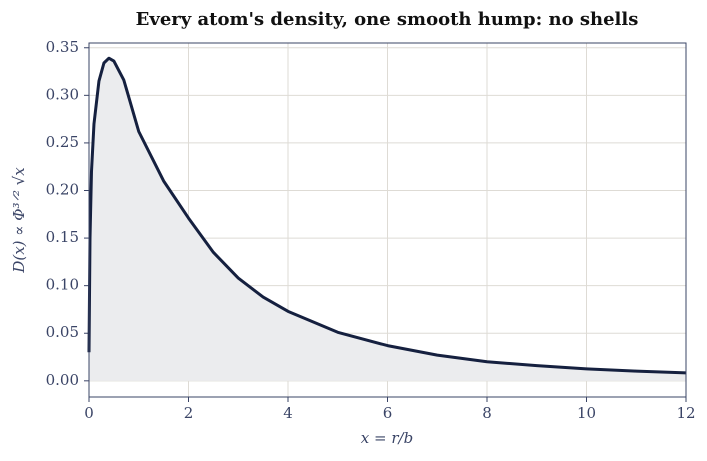  What do you see at coordinates (487, 413) in the screenshot?
I see `x-tick-label: 8` at bounding box center [487, 413].